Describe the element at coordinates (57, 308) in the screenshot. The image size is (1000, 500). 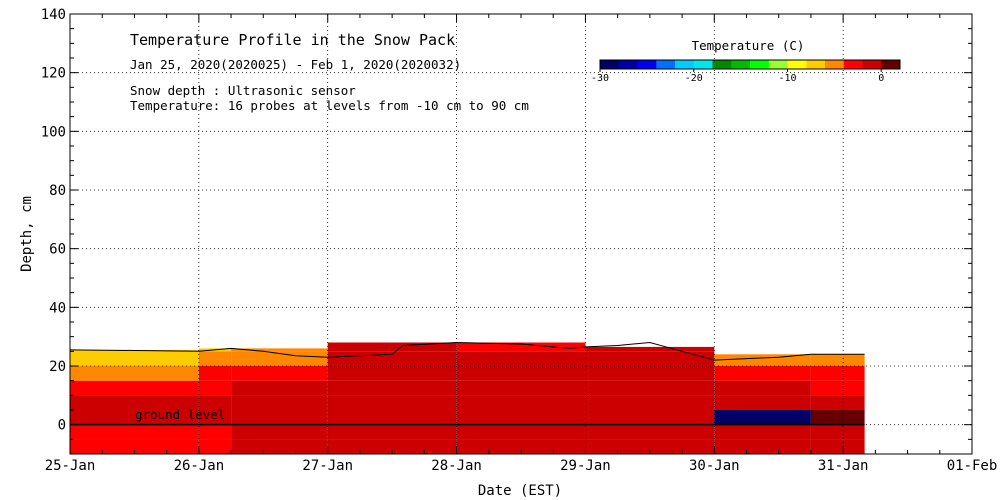
I see `y-tick-label: 40` at that location.